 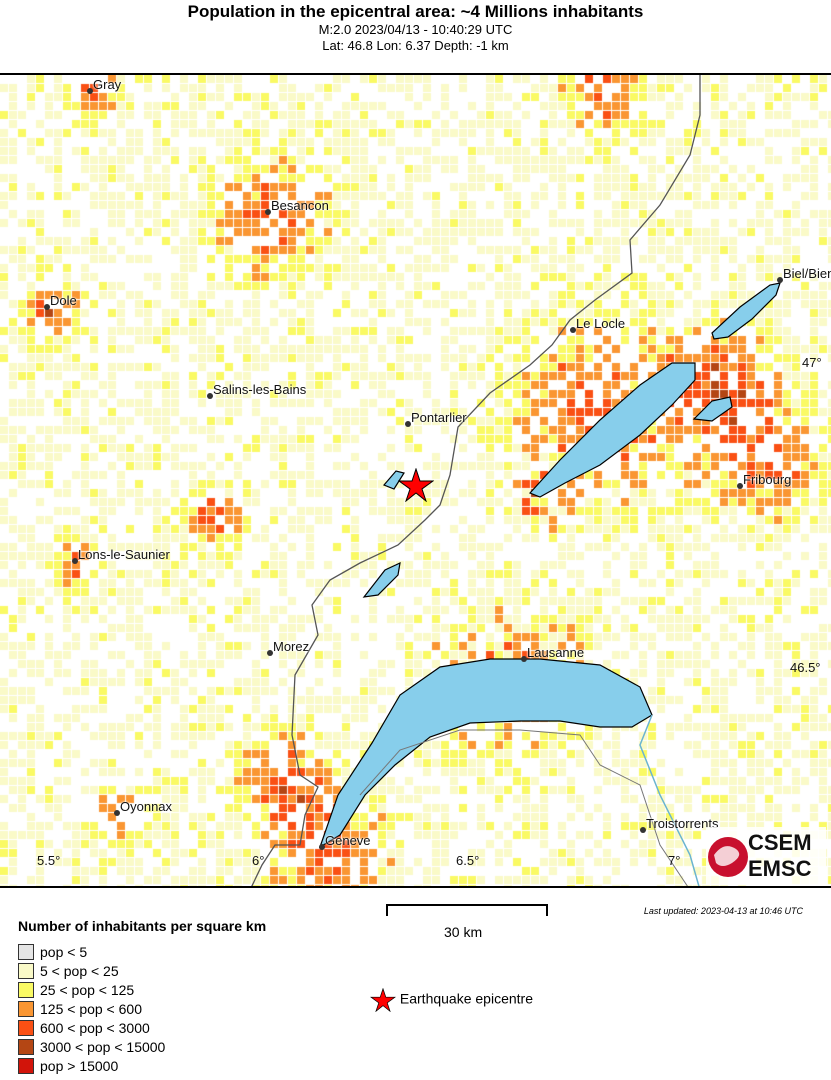 I want to click on legend-epicentre-label: Earthquake epicentre, so click(x=466, y=998).